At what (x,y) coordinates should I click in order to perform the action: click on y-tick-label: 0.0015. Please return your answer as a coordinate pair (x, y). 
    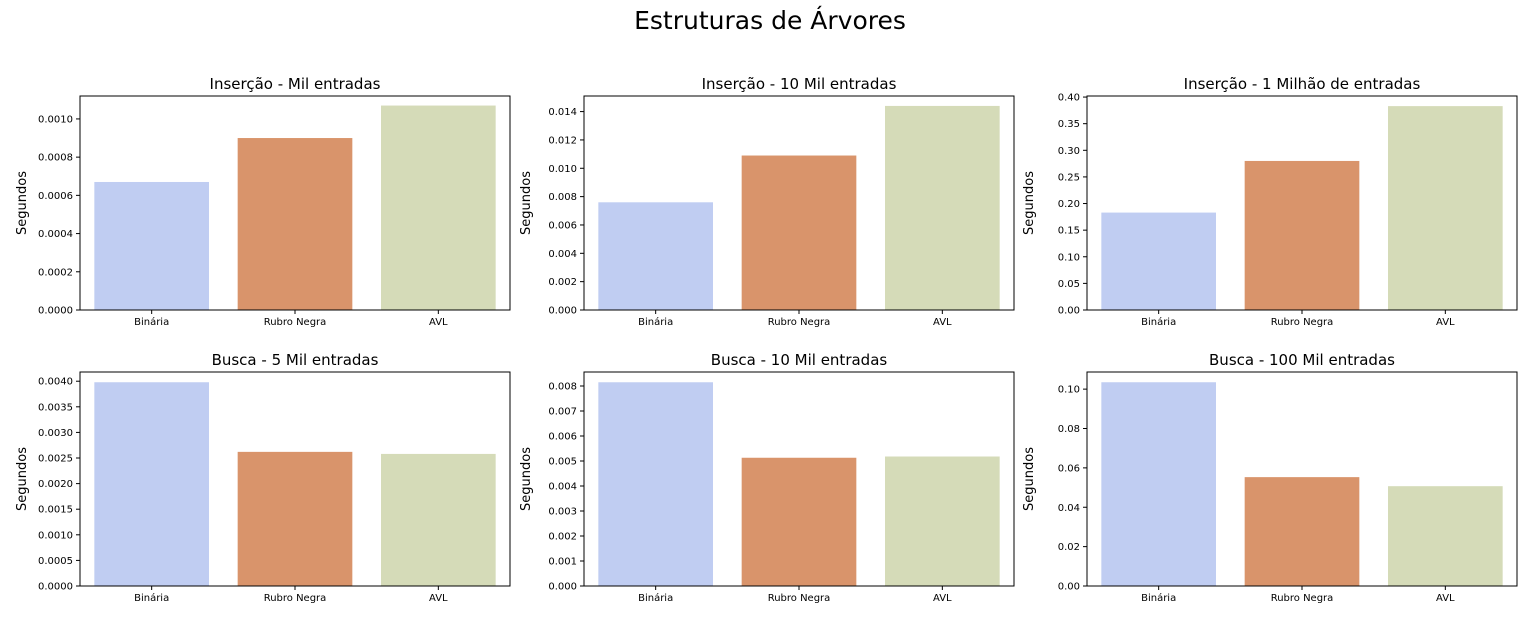
    Looking at the image, I should click on (55, 510).